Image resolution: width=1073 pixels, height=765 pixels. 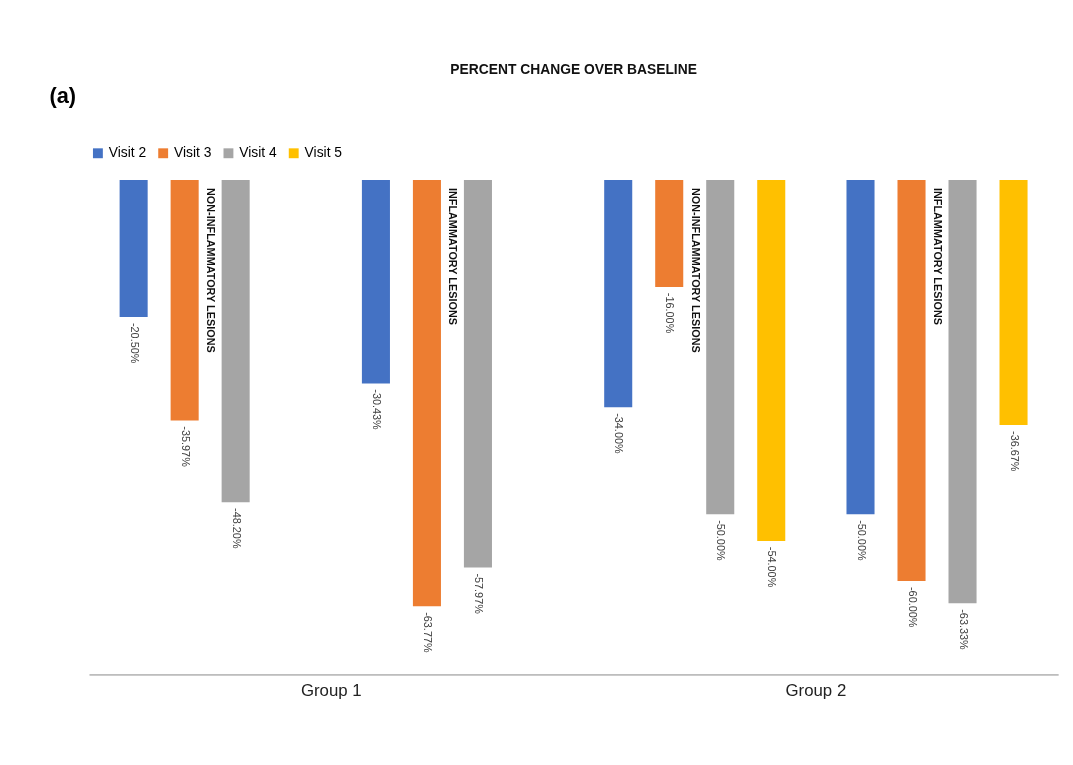 I want to click on data-label: -34.00%, so click(x=619, y=433).